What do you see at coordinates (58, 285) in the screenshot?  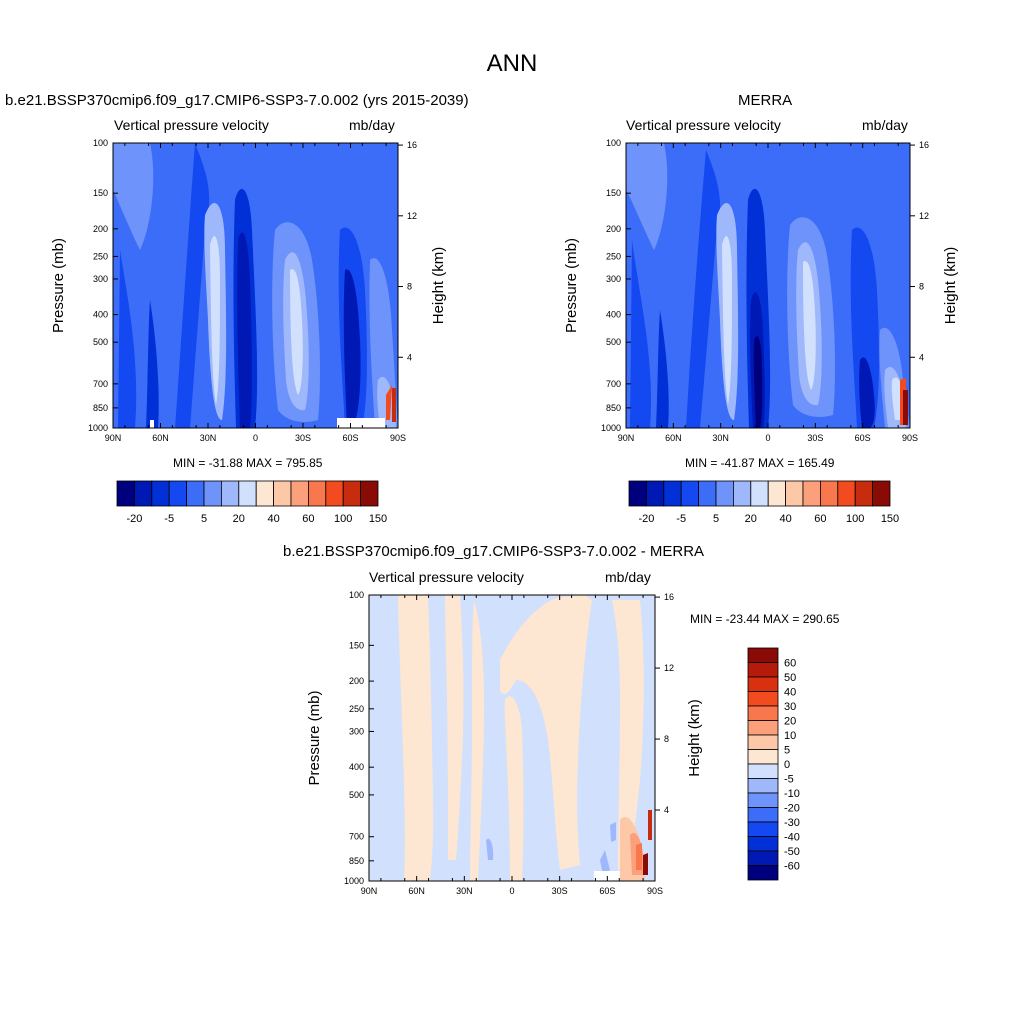 I see `panel1-ylabel: Pressure (mb)` at bounding box center [58, 285].